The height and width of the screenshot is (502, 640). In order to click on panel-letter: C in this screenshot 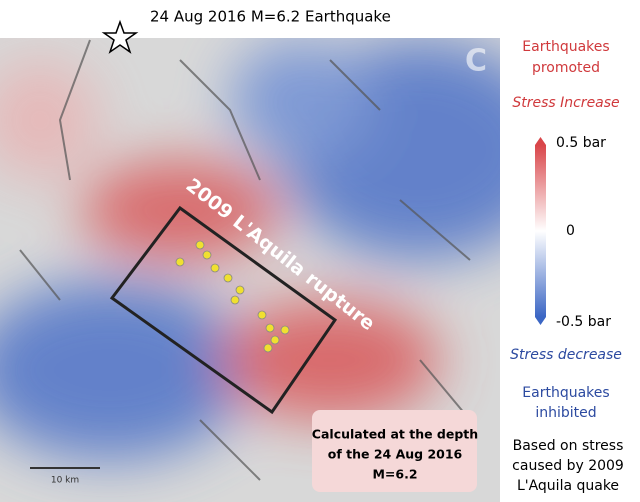, I will do `click(476, 61)`.